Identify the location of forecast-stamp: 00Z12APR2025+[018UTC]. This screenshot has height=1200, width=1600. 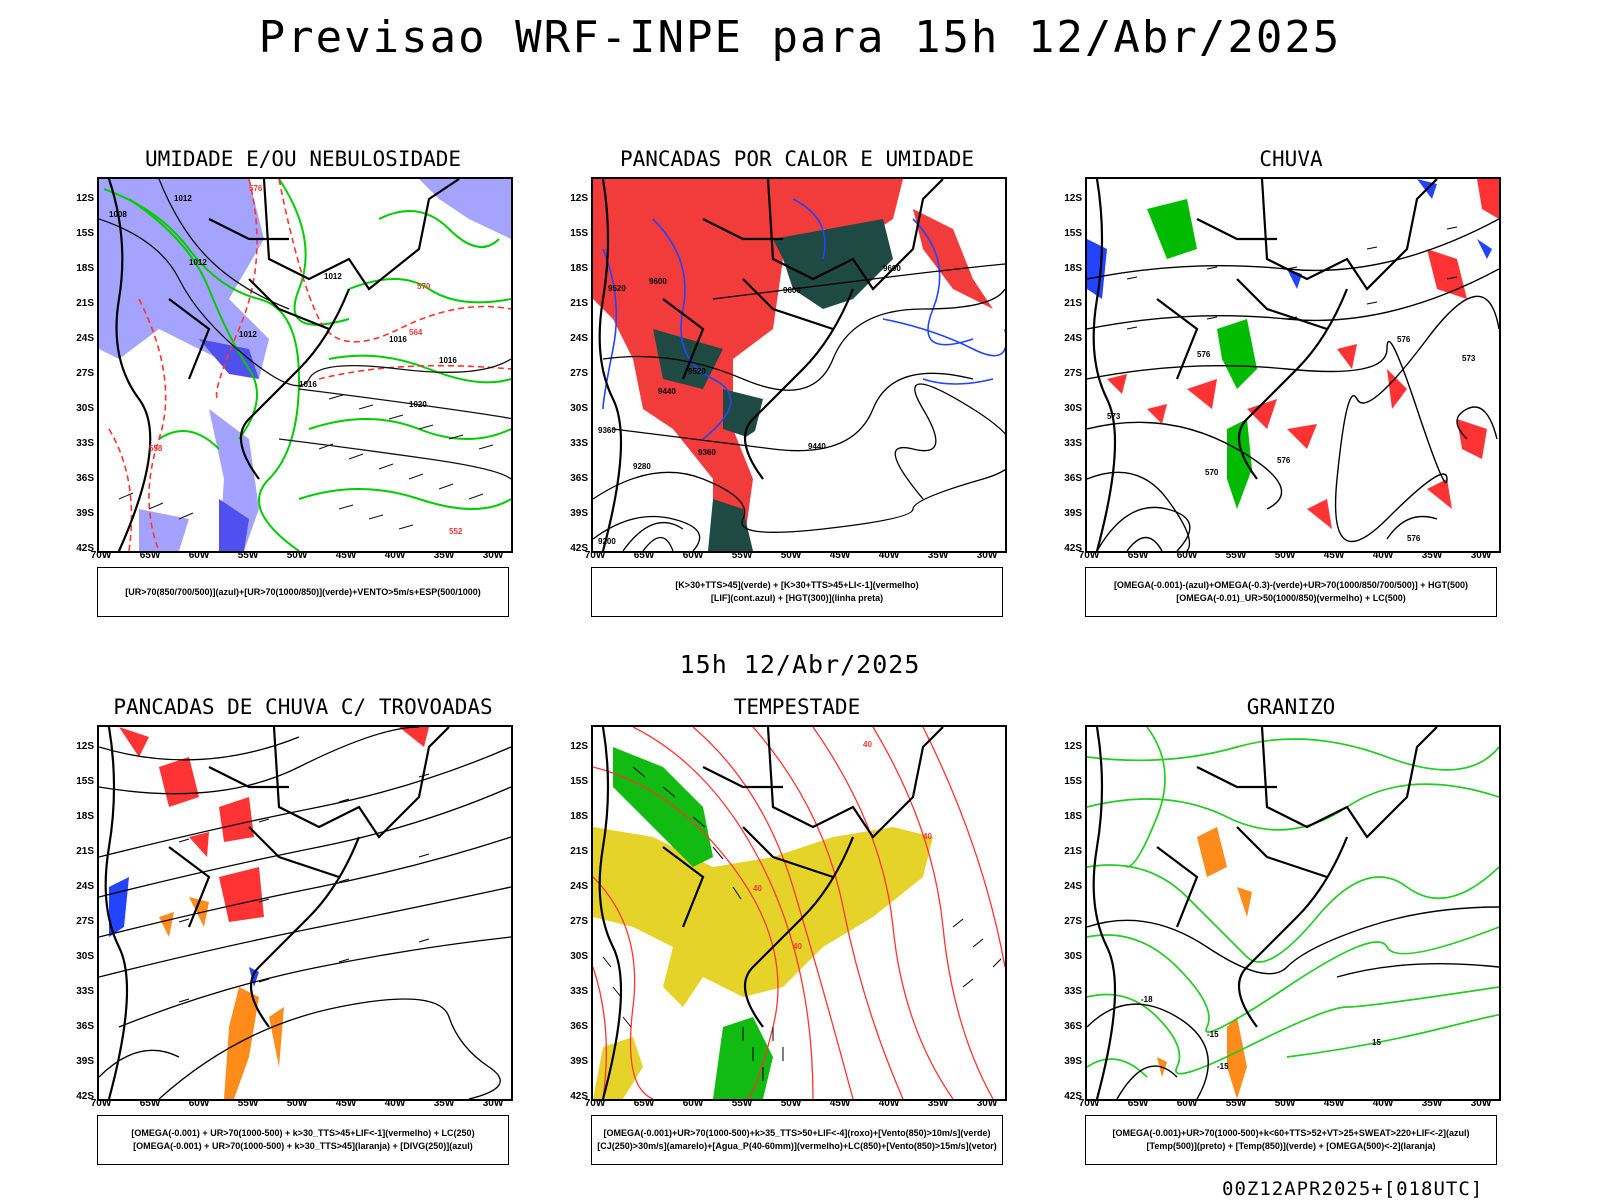
(1353, 1189).